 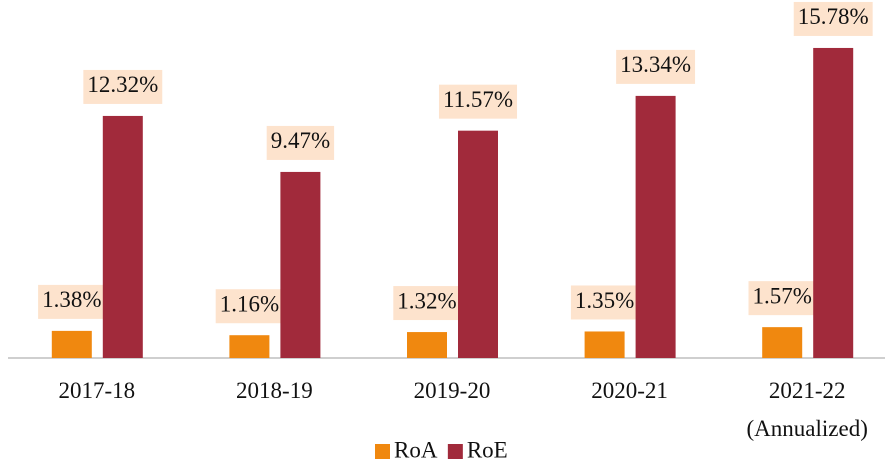 What do you see at coordinates (426, 300) in the screenshot?
I see `data-label: 1.32%` at bounding box center [426, 300].